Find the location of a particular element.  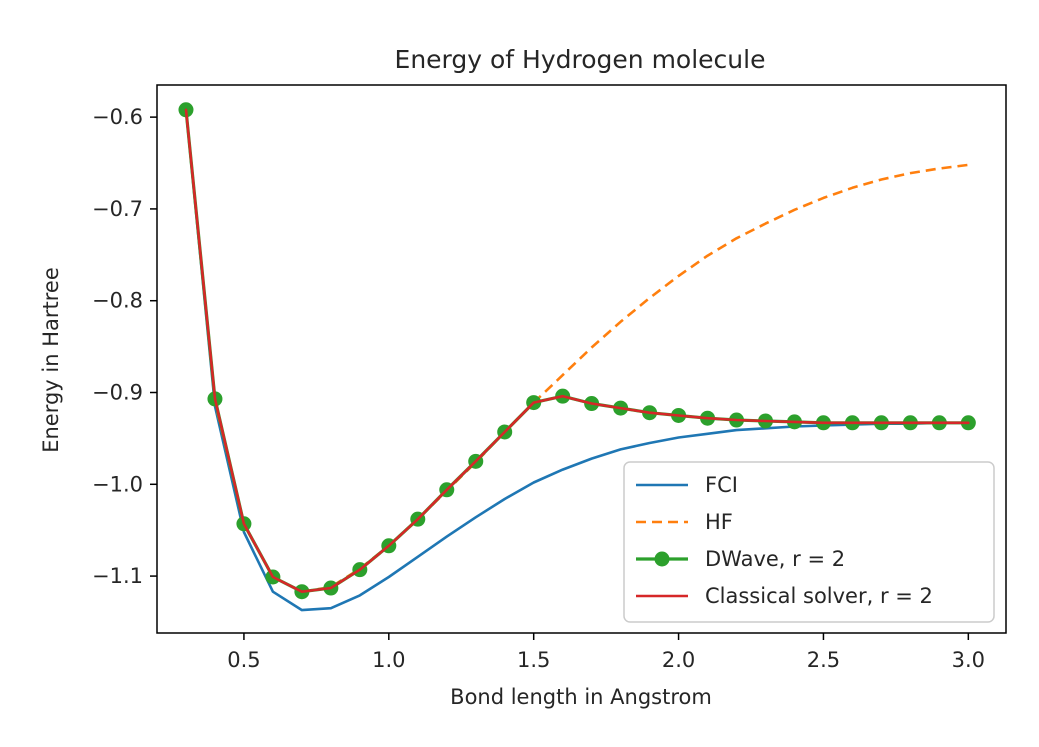

x-tick-label: 2.0 is located at coordinates (678, 660).